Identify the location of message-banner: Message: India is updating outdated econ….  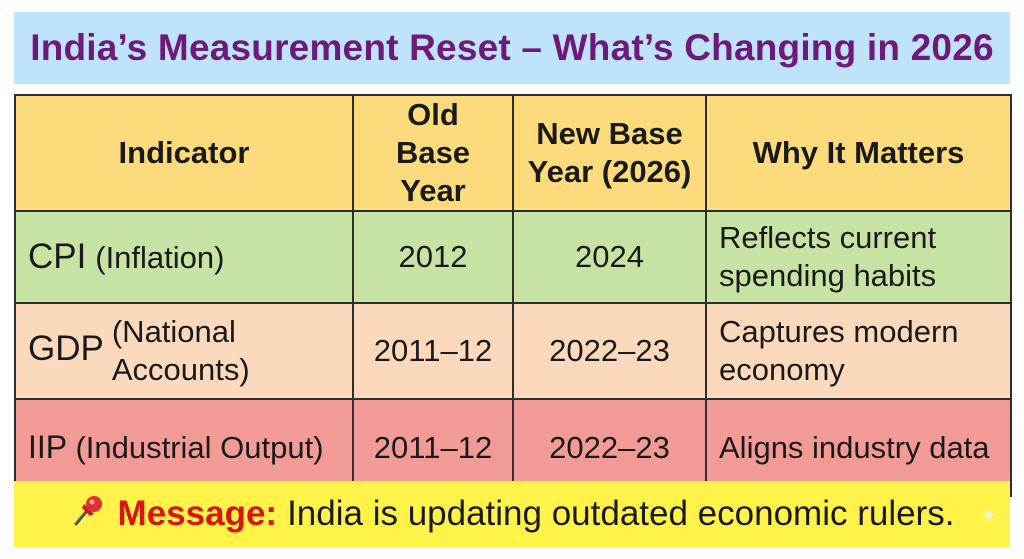
(512, 514).